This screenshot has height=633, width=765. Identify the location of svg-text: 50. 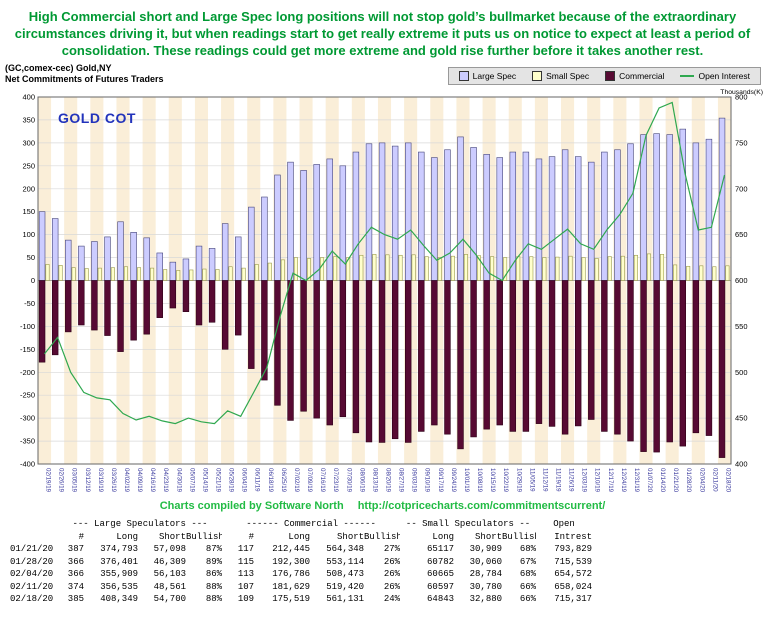
(31, 257).